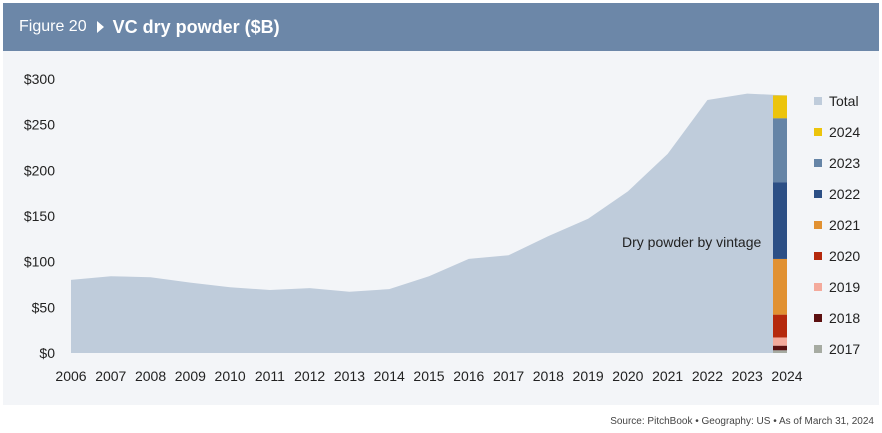 The height and width of the screenshot is (433, 882). What do you see at coordinates (780, 286) in the screenshot?
I see `bar-segment-2021` at bounding box center [780, 286].